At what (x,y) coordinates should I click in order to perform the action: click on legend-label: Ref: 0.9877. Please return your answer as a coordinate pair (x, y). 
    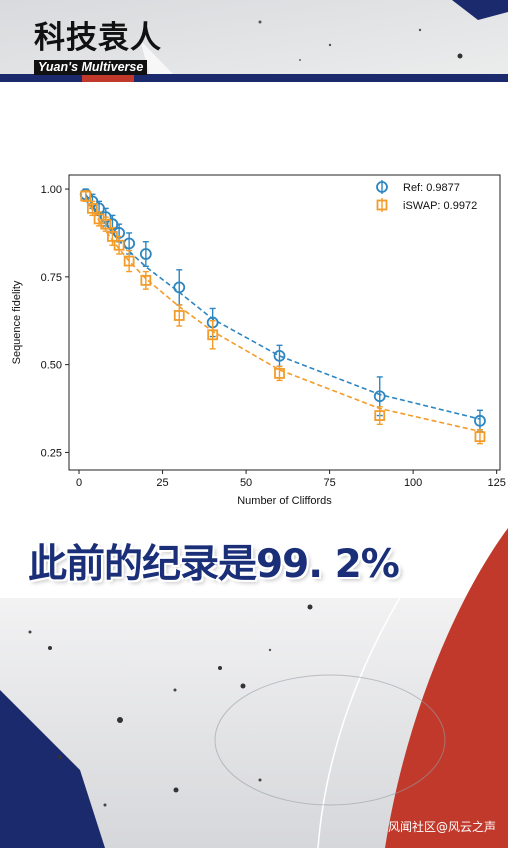
    Looking at the image, I should click on (431, 188).